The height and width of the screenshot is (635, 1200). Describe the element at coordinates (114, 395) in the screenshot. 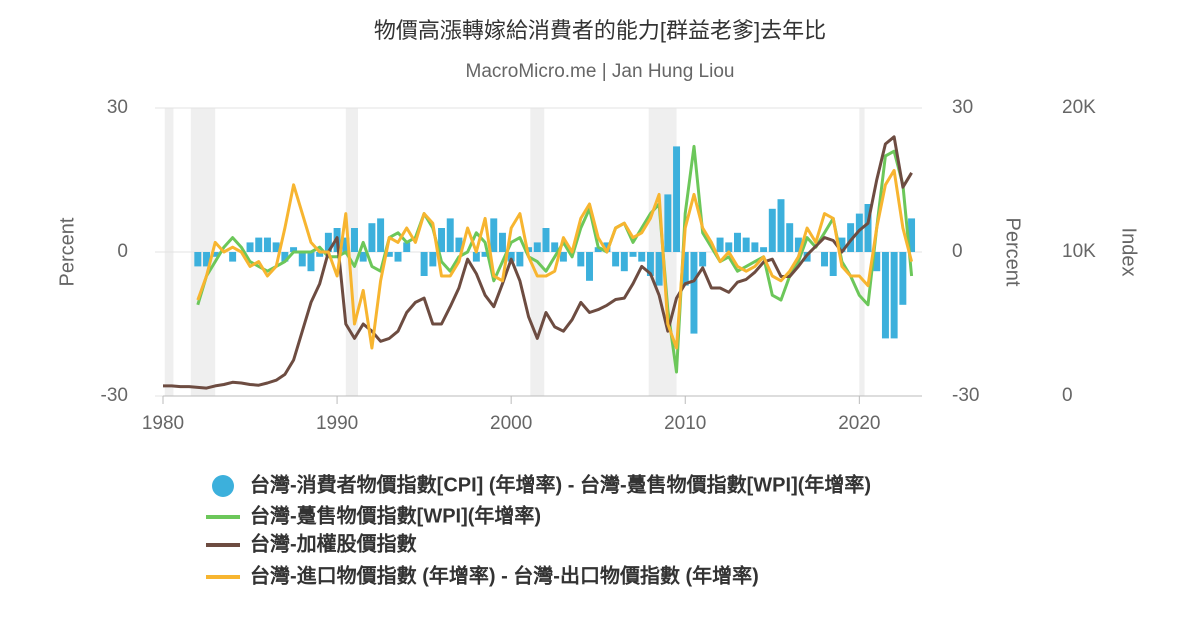

I see `y-tick-label: -30` at that location.